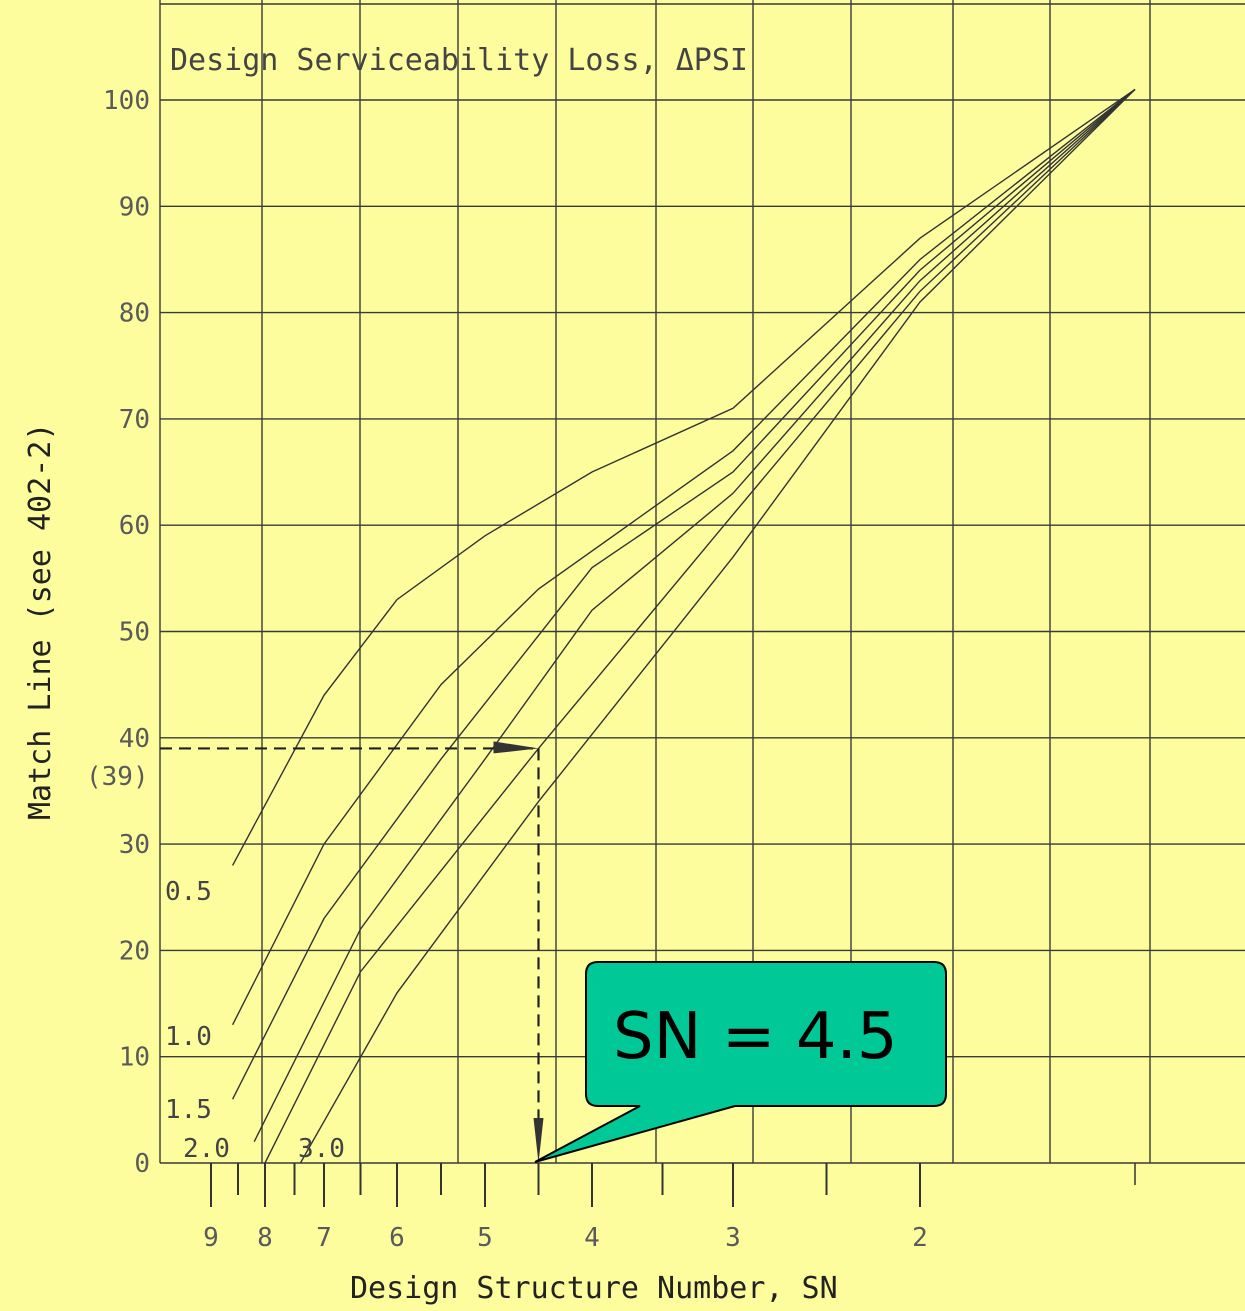  What do you see at coordinates (397, 1238) in the screenshot?
I see `x-tick-label-6: 6` at bounding box center [397, 1238].